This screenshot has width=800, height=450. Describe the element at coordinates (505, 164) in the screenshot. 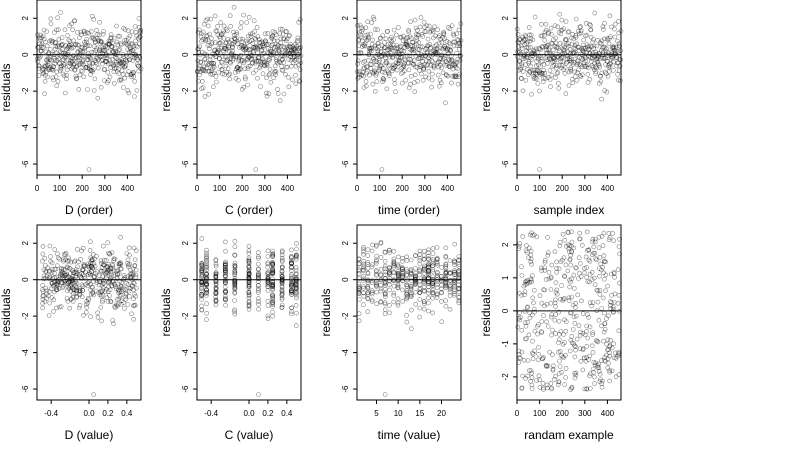

I see `y-tick-label: -6` at that location.